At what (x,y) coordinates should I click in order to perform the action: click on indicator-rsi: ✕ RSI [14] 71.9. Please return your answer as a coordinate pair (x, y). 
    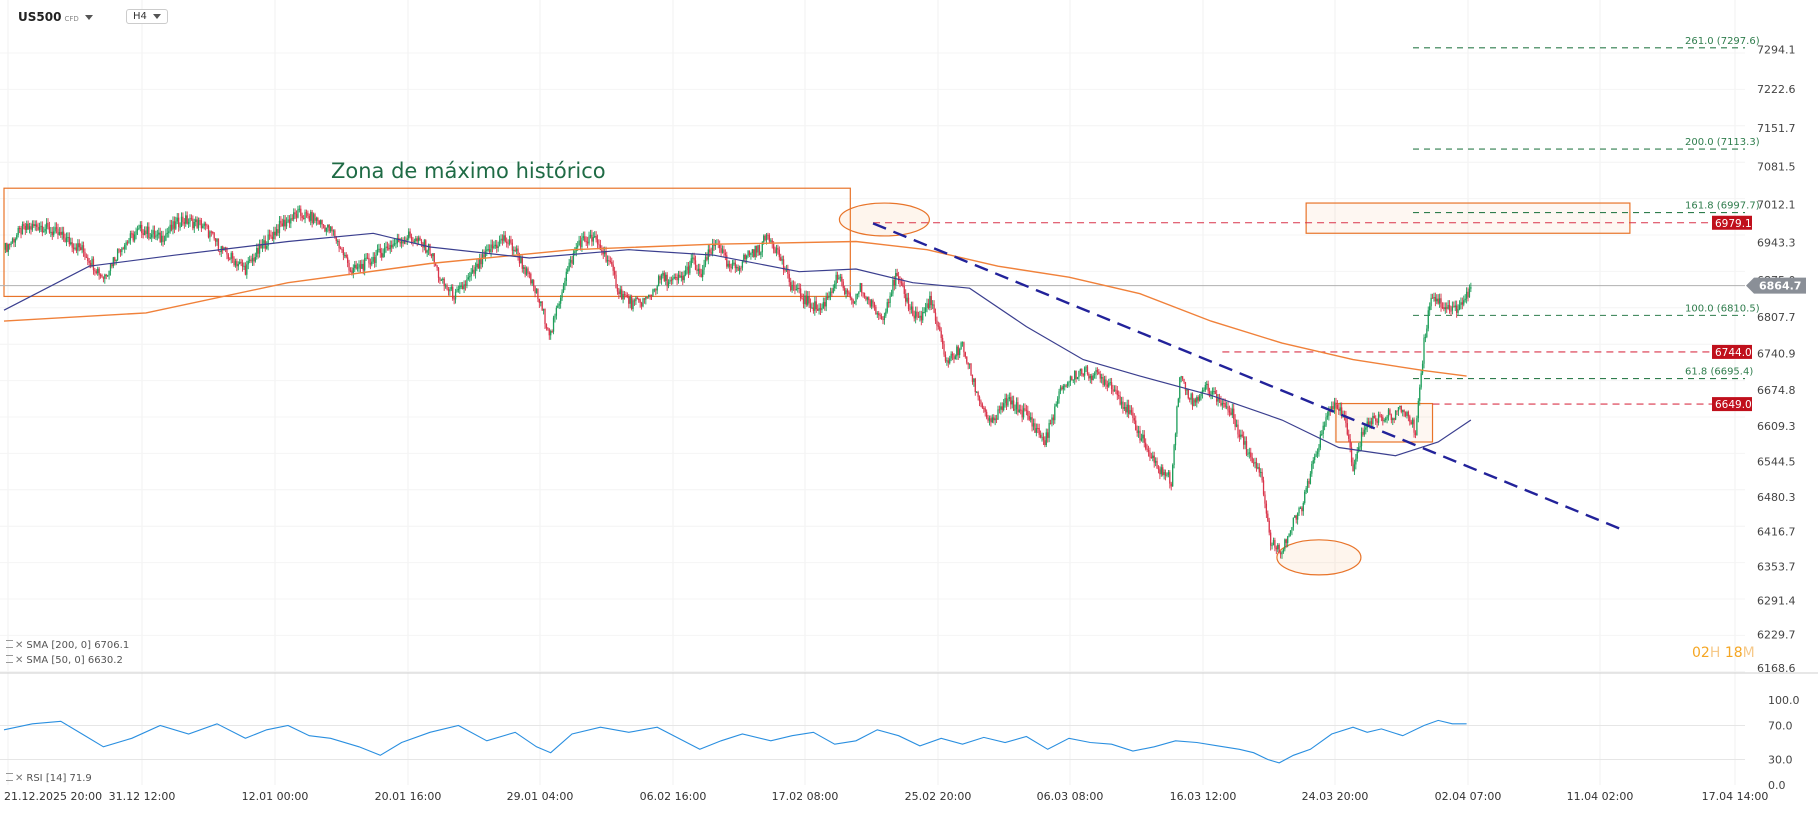
    Looking at the image, I should click on (49, 778).